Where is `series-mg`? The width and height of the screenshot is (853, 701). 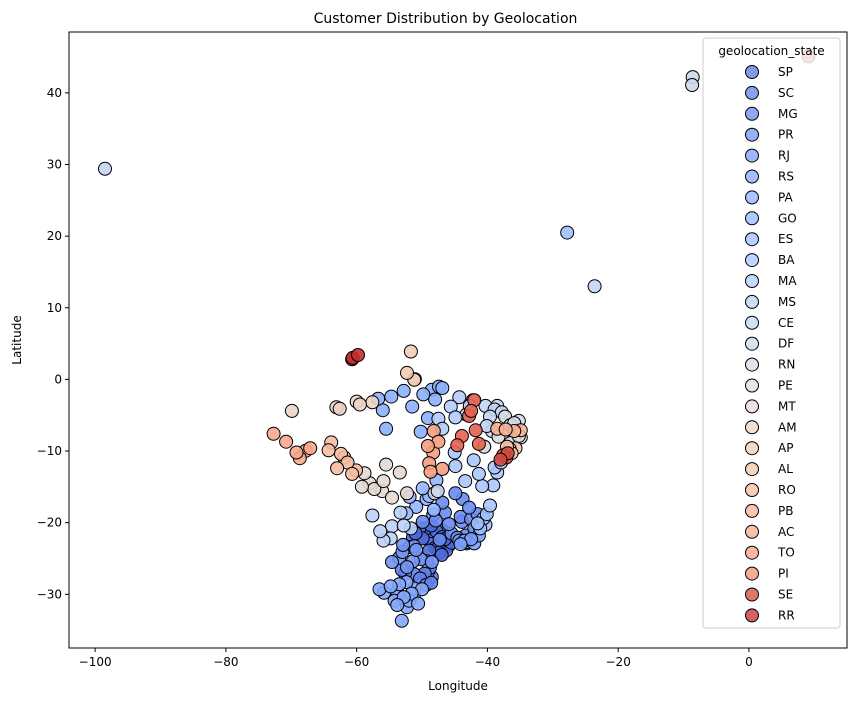
series-mg is located at coordinates (450, 516).